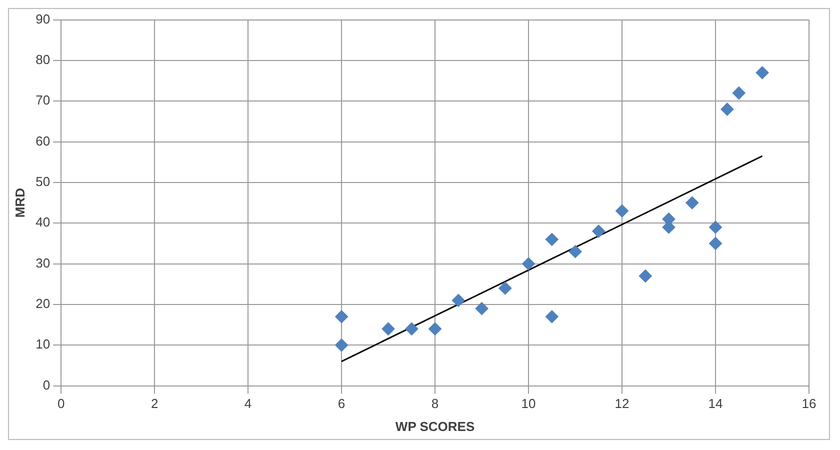 The height and width of the screenshot is (450, 840). I want to click on y-tick-label: 80, so click(43, 60).